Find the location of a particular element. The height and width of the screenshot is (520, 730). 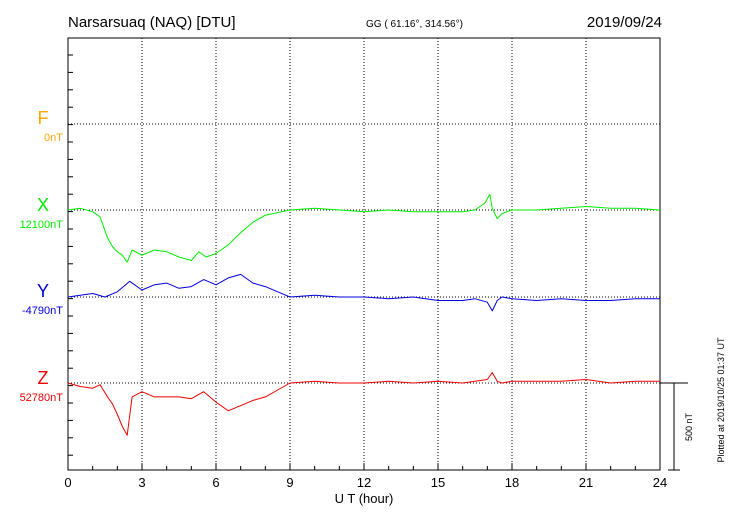

baseline-label-x: 12100nT is located at coordinates (42, 225).